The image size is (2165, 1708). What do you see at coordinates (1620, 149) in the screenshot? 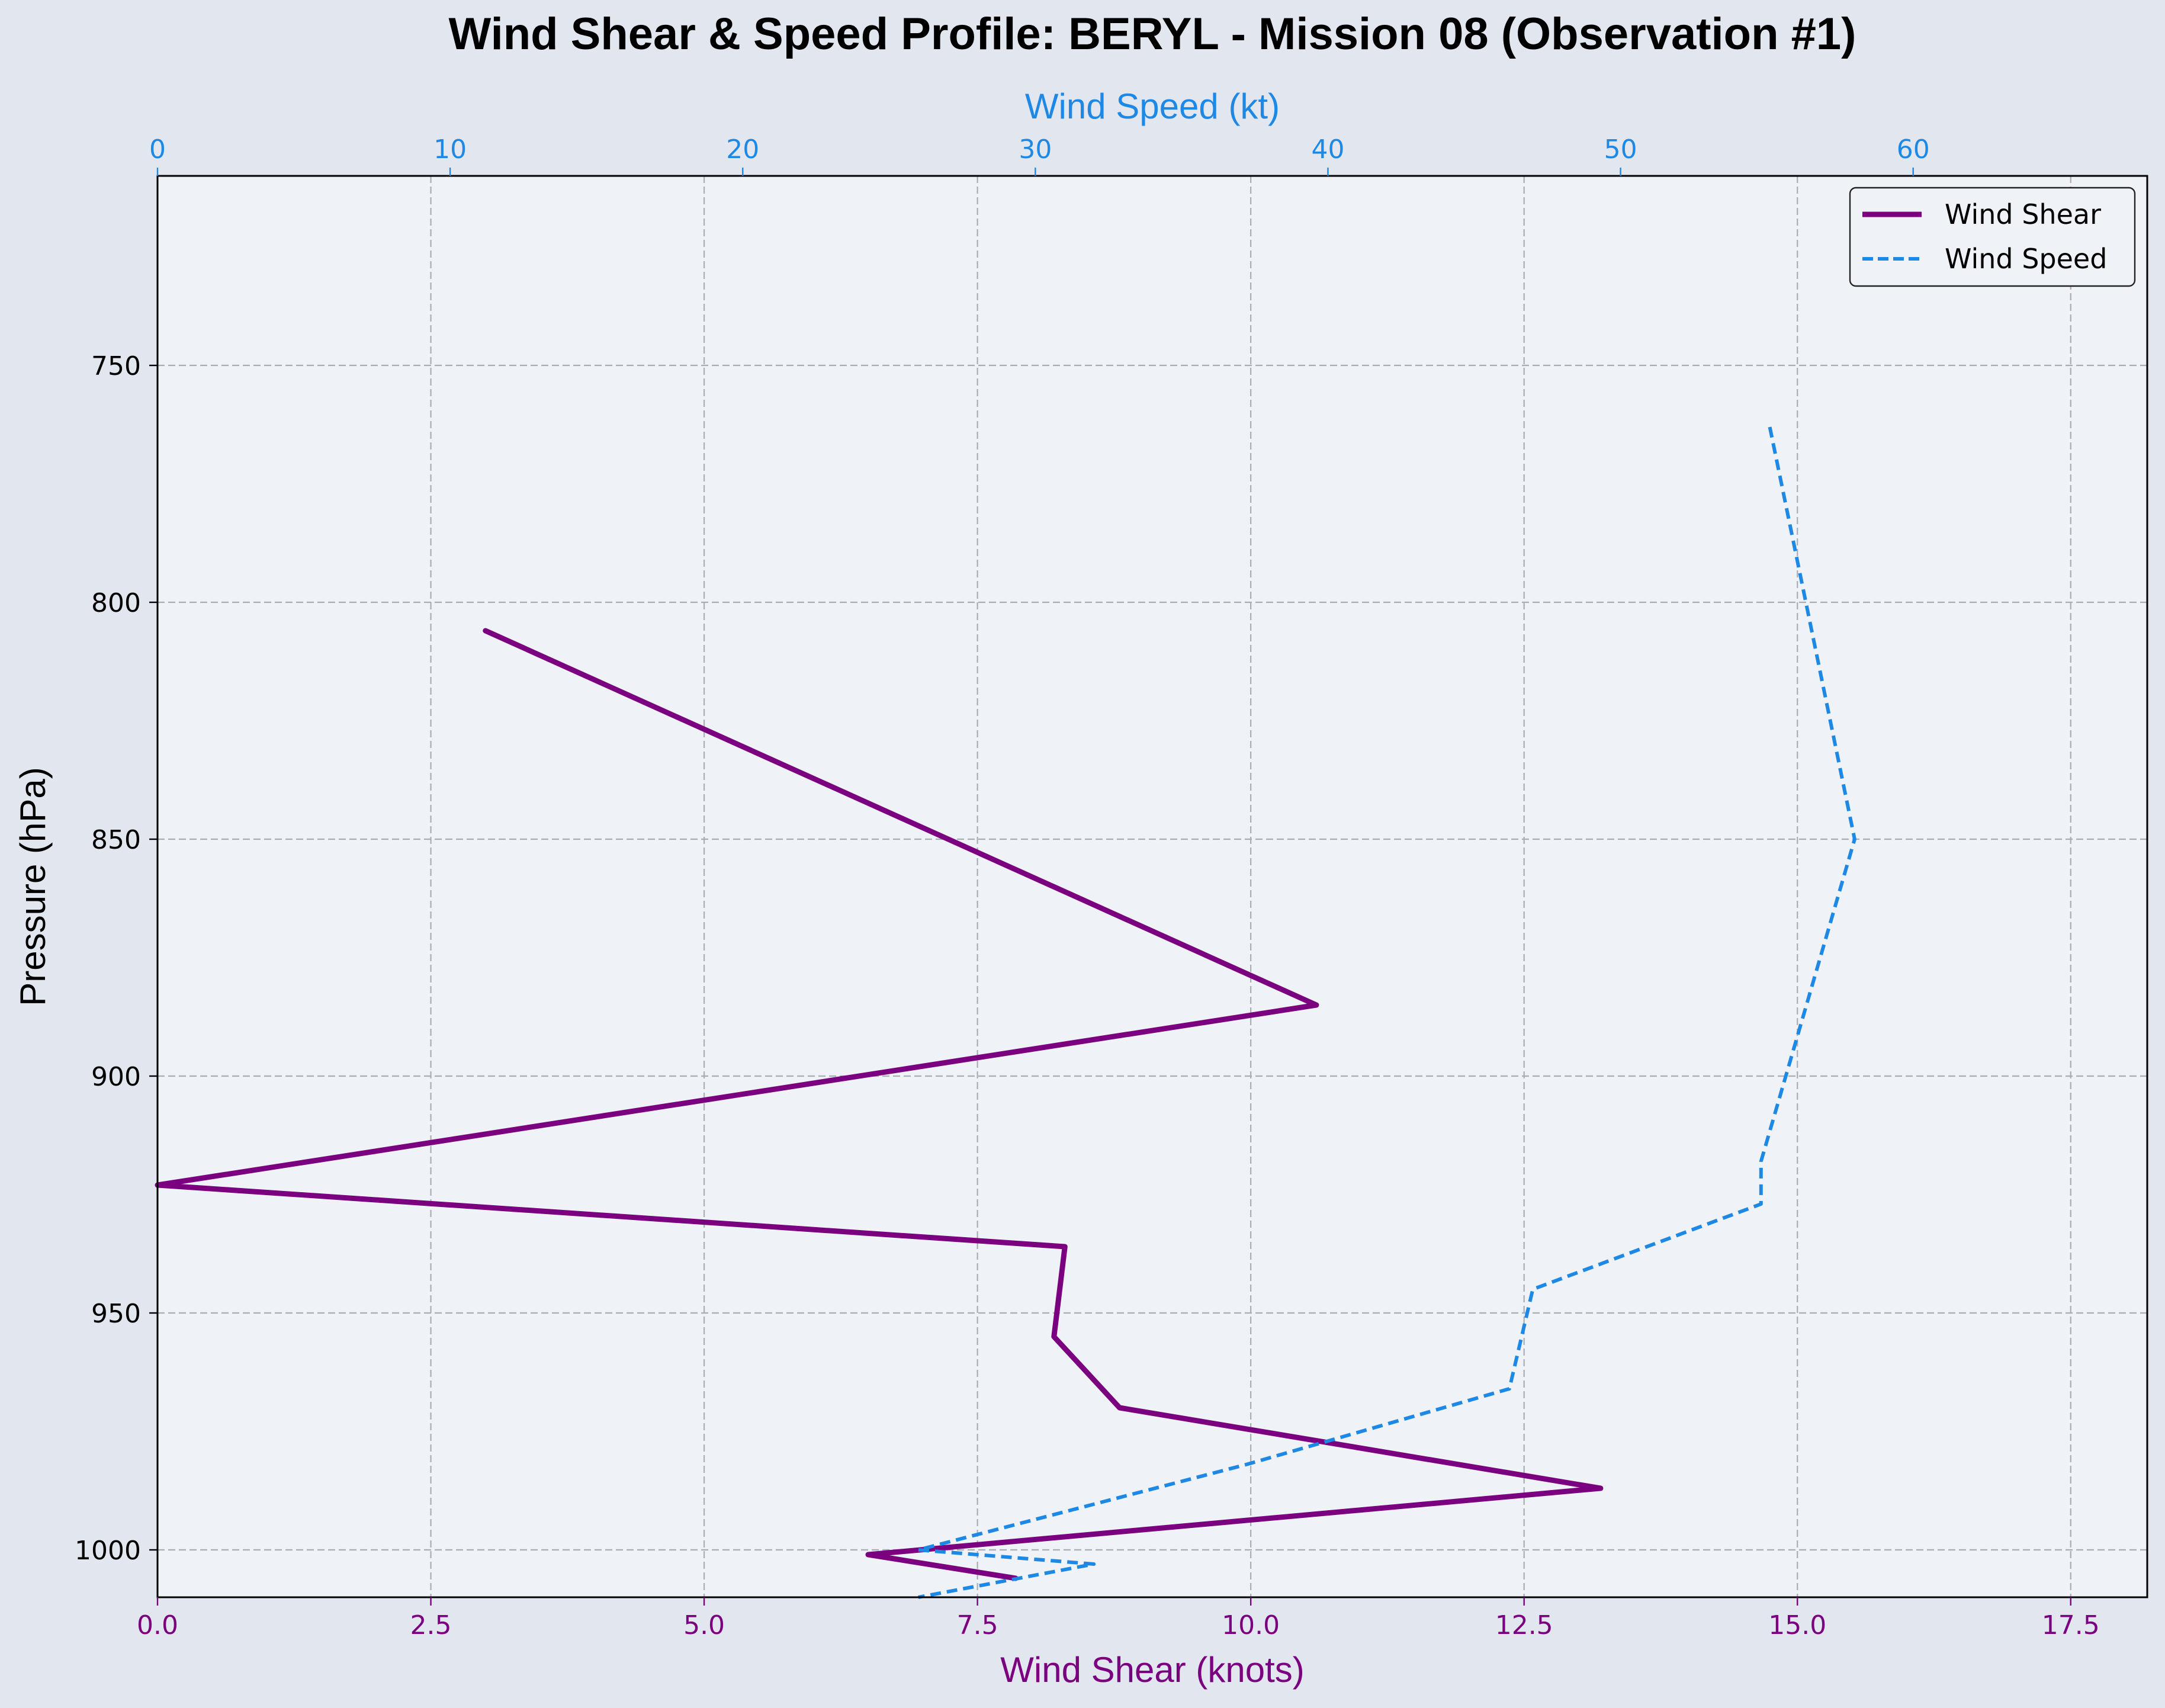
I see `x-top-tick-label: 50` at bounding box center [1620, 149].